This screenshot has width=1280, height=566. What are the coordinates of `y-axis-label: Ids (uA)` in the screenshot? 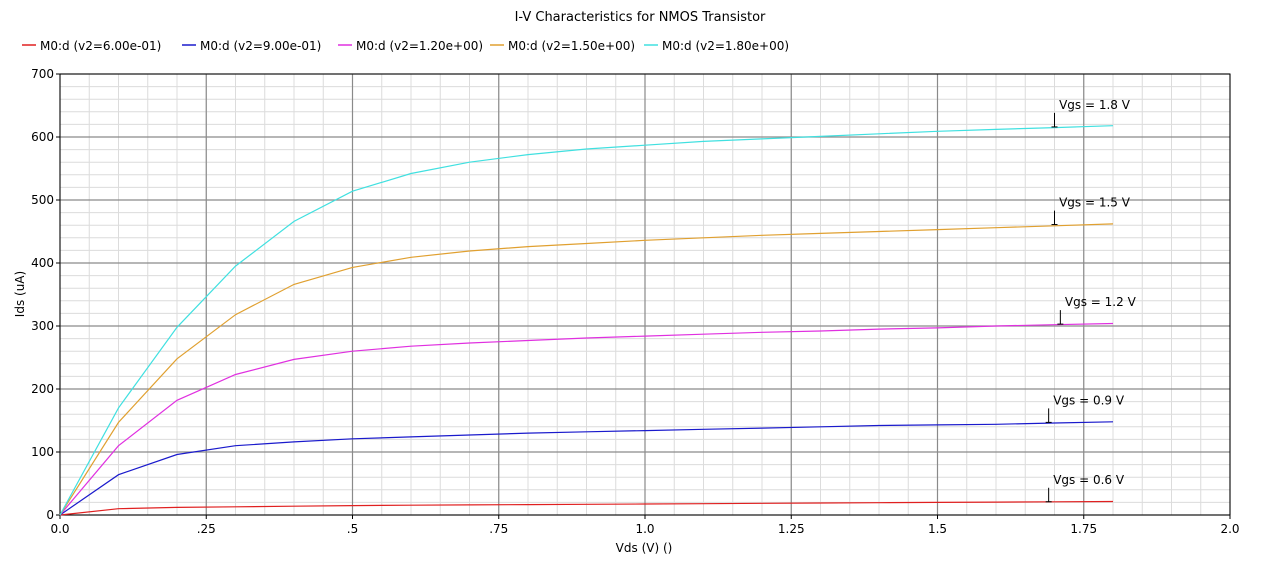 It's located at (20, 294).